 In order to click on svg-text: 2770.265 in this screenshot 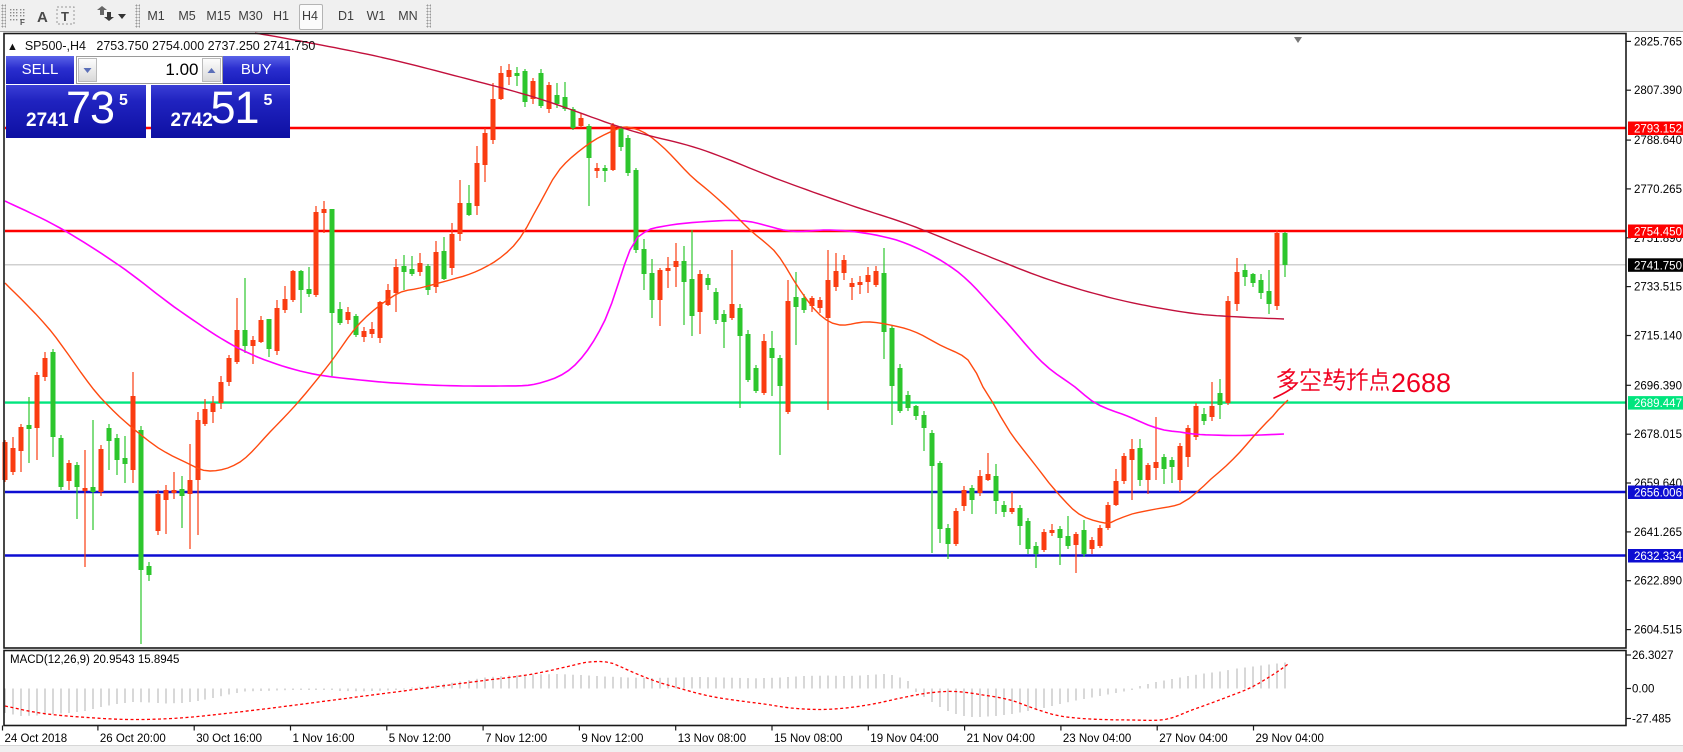, I will do `click(1658, 190)`.